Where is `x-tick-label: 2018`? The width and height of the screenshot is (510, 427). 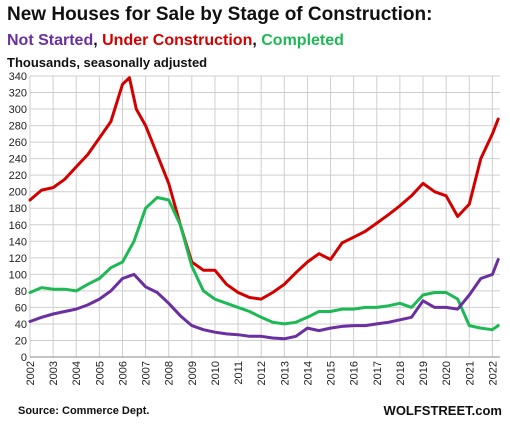 x-tick-label: 2018 is located at coordinates (401, 373).